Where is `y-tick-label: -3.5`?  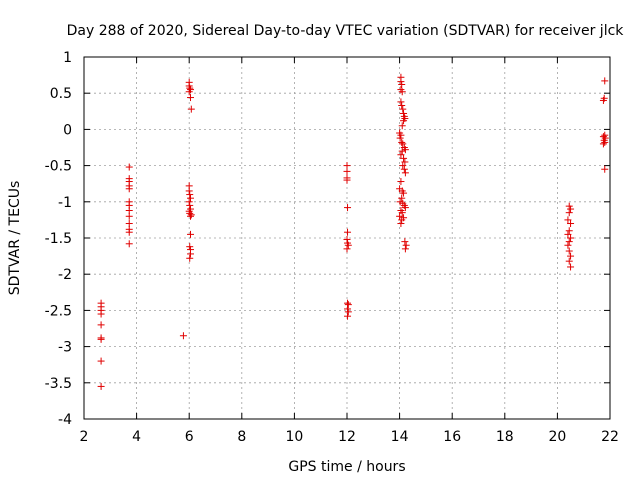 y-tick-label: -3.5 is located at coordinates (58, 384).